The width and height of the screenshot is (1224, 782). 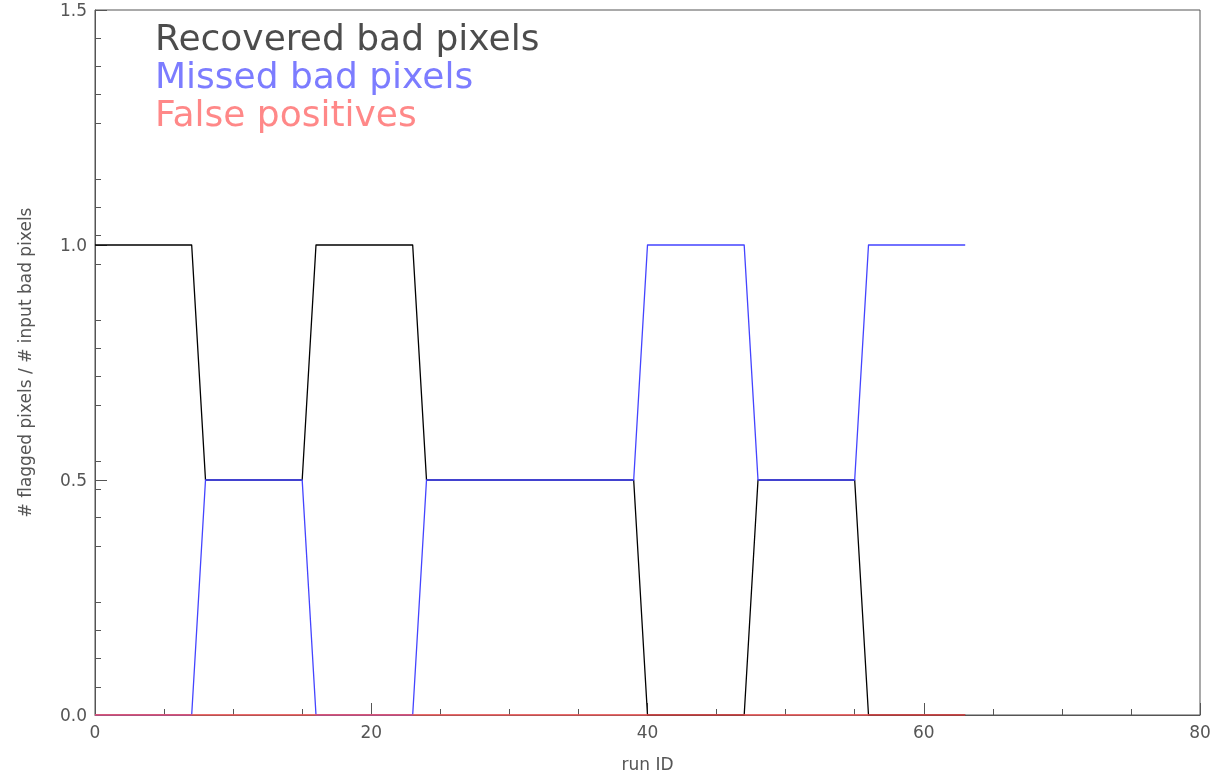 I want to click on x-tick-label: 0, so click(x=95, y=731).